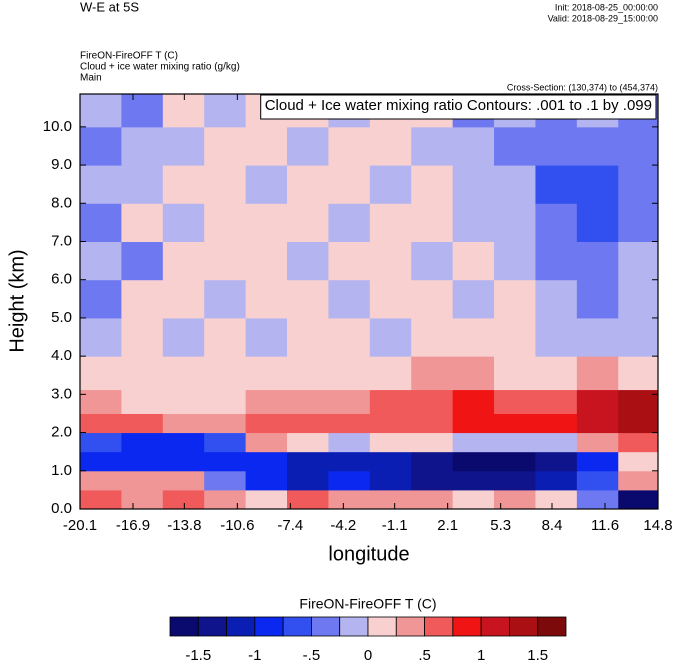 The width and height of the screenshot is (674, 667). What do you see at coordinates (61, 317) in the screenshot?
I see `y-tick-label: 5.0` at bounding box center [61, 317].